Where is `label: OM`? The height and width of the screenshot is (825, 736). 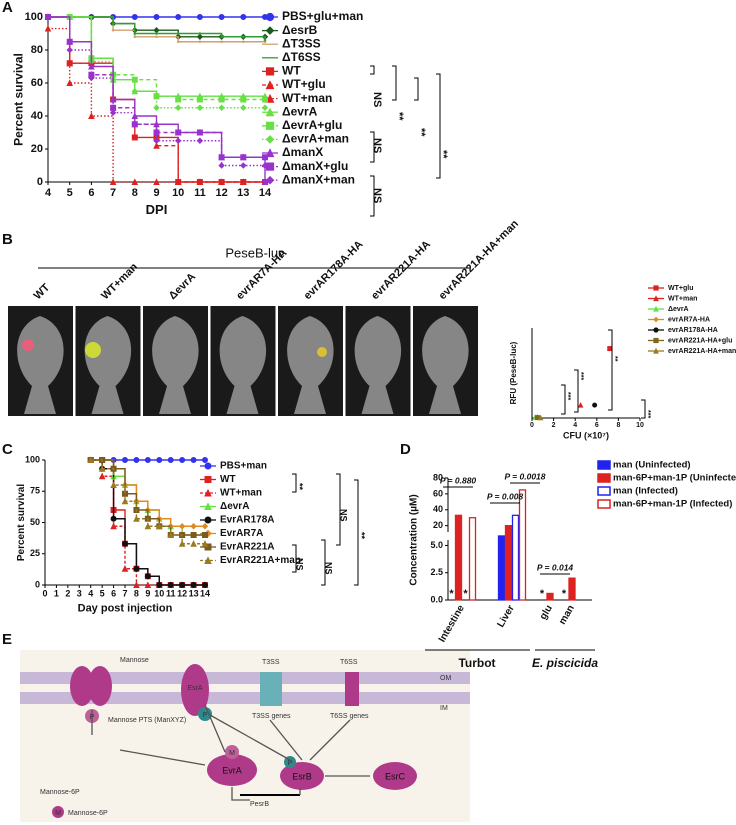 label: OM is located at coordinates (445, 678).